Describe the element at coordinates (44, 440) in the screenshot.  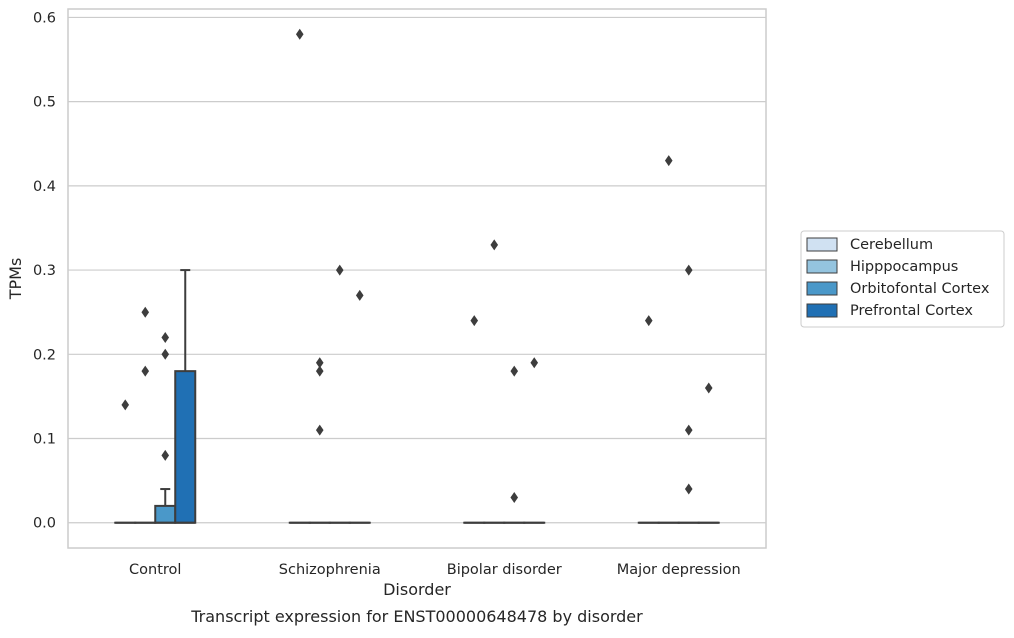
I see `y-tick-label: 0.1` at that location.